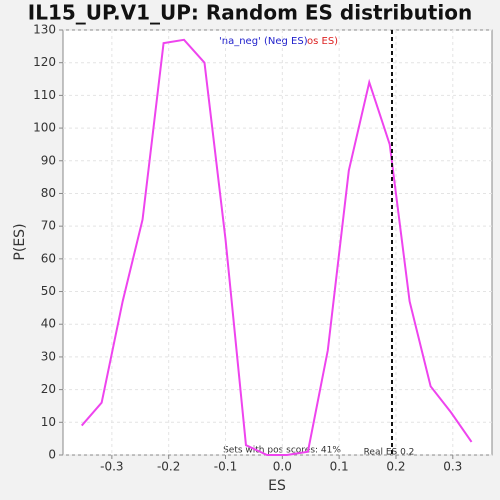  What do you see at coordinates (168, 467) in the screenshot?
I see `x-tick-label: -0.2` at bounding box center [168, 467].